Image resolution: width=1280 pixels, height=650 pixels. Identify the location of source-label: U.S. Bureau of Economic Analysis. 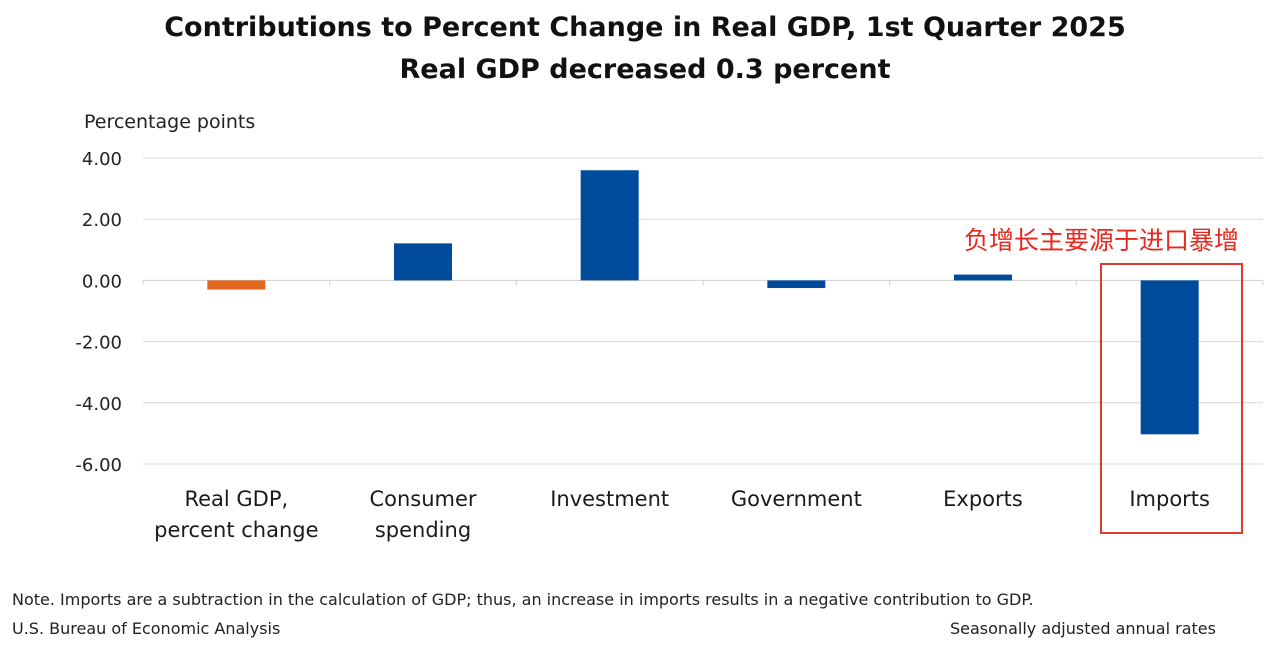
(146, 628).